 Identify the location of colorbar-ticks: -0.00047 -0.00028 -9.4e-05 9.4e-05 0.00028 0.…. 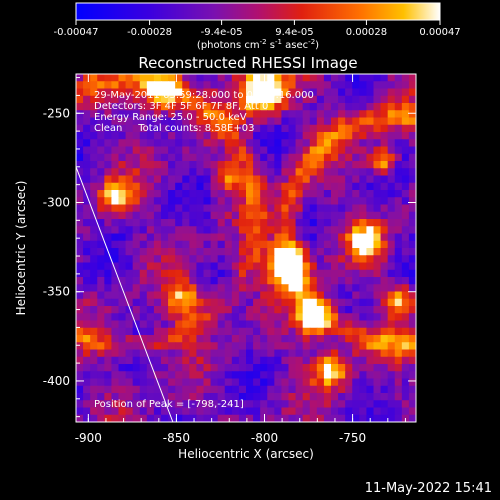
(257, 29).